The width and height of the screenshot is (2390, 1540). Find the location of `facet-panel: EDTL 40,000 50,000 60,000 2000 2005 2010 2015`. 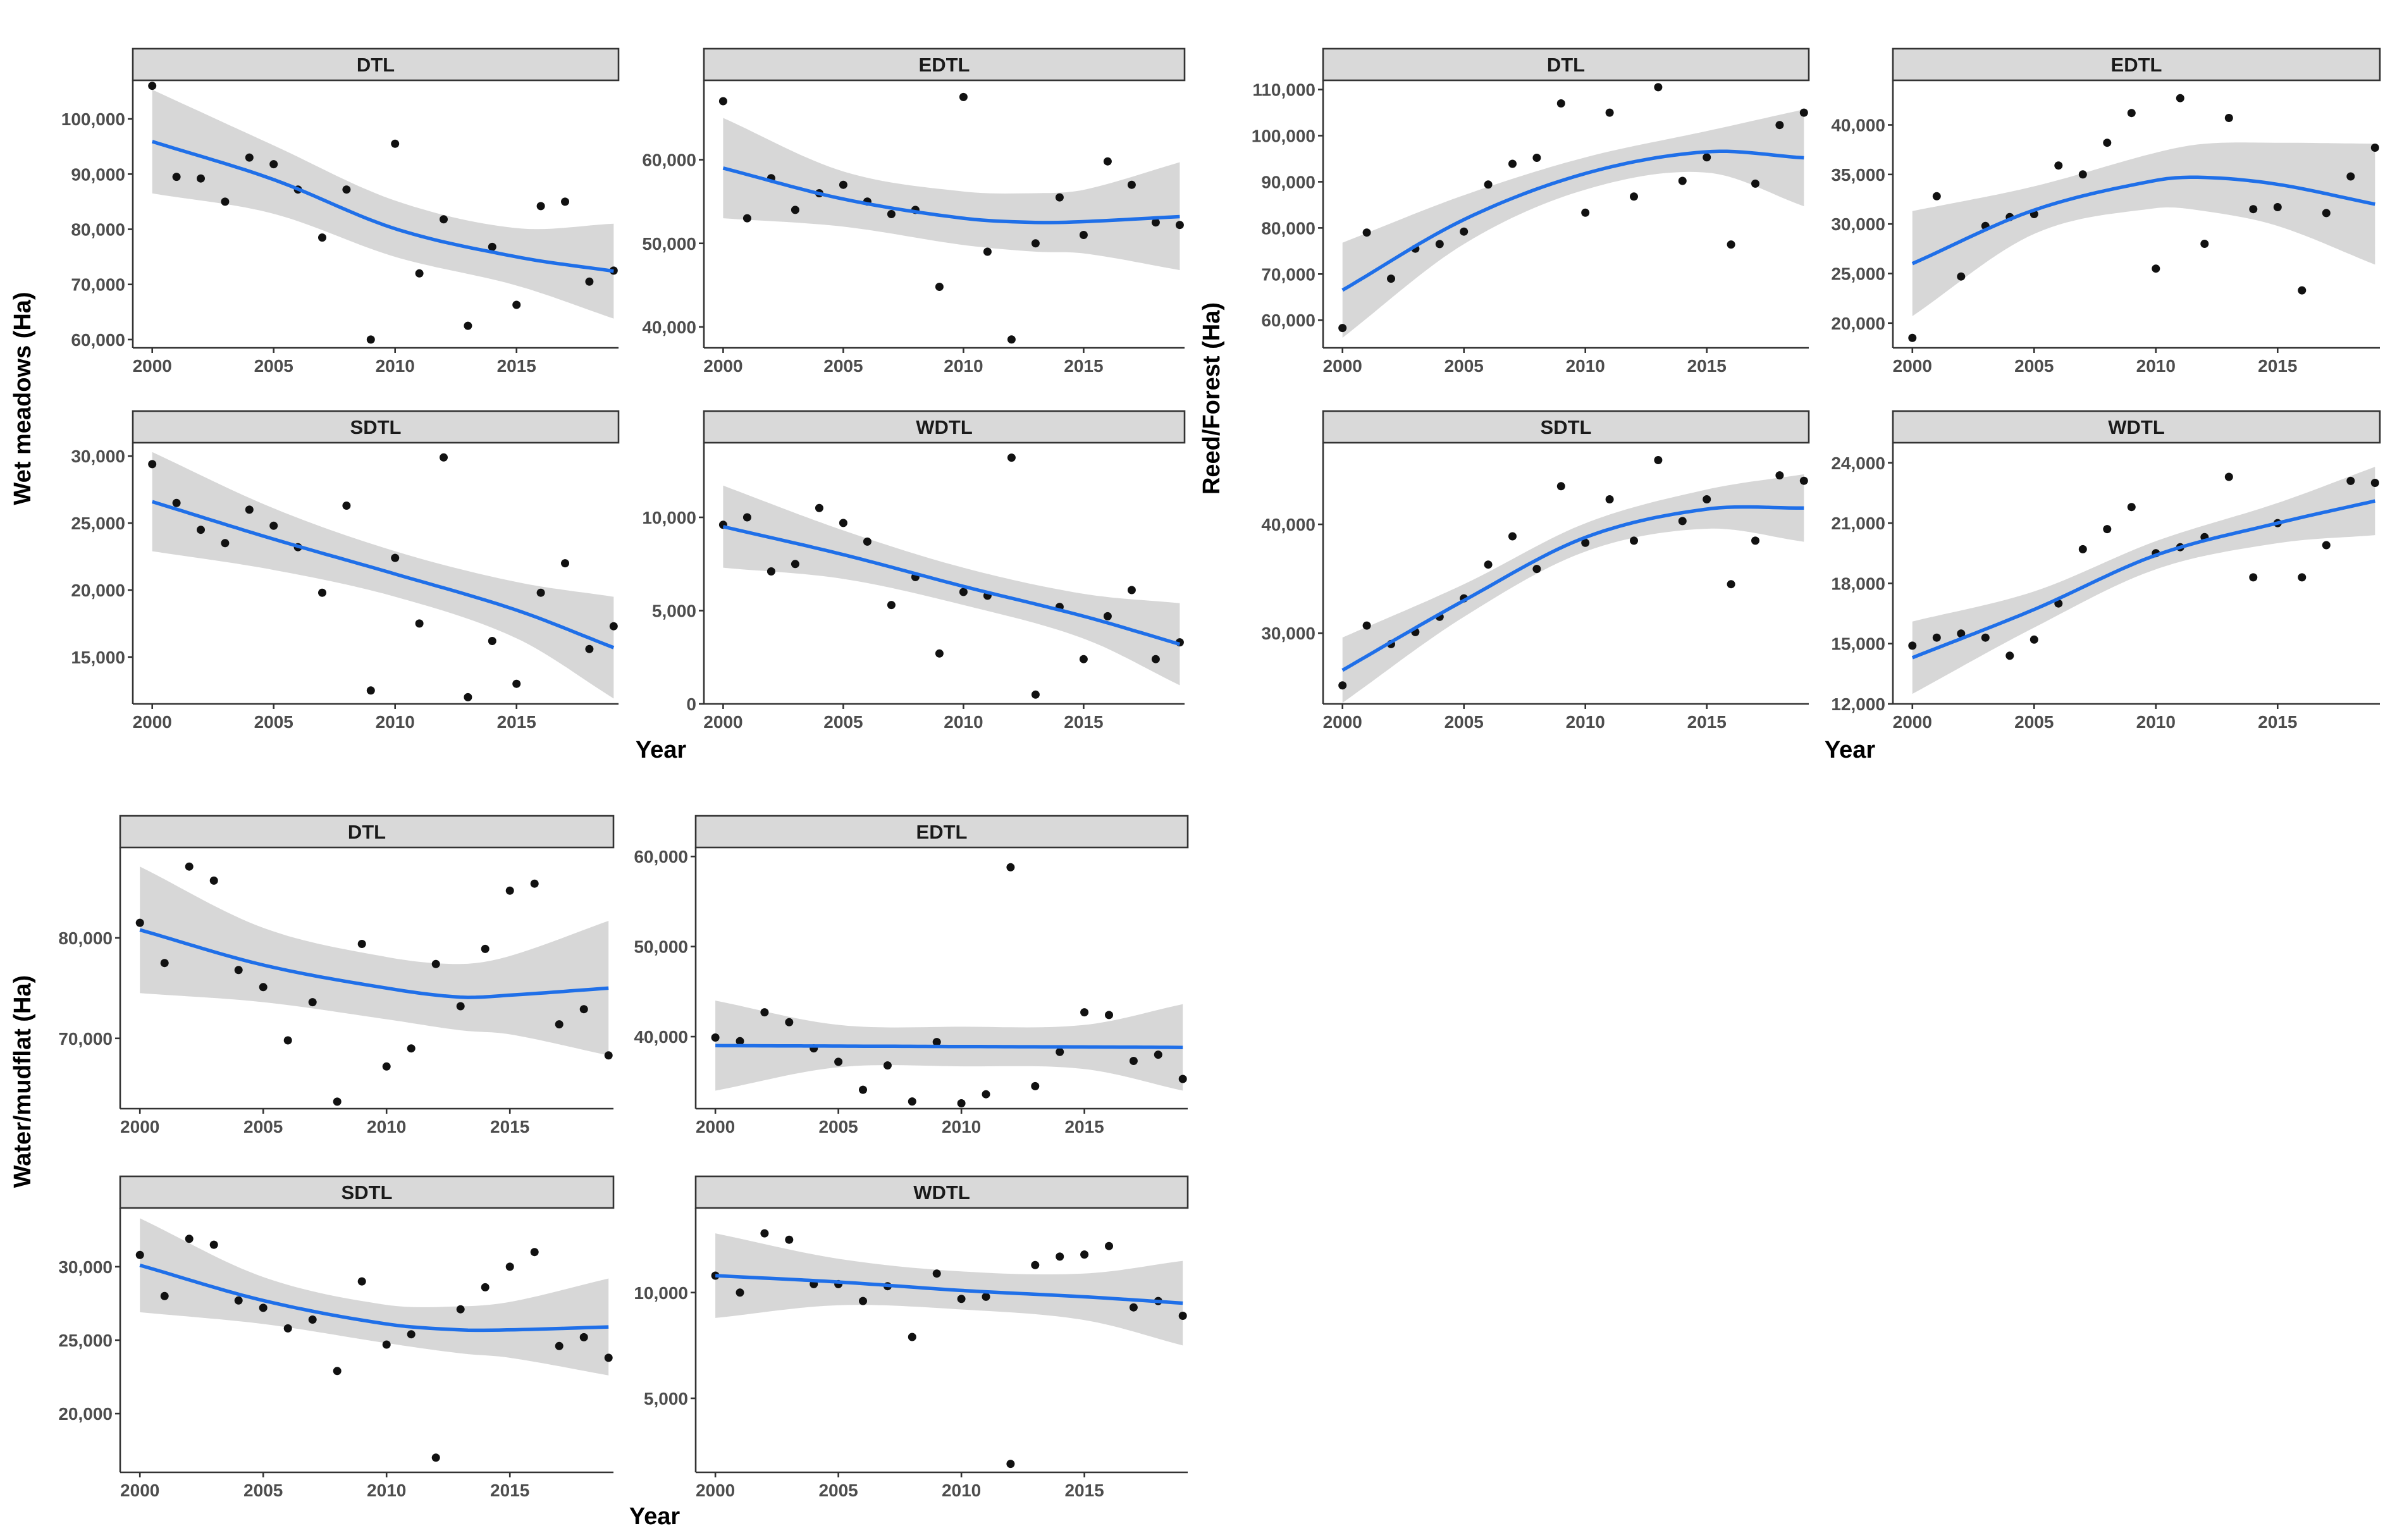

facet-panel: EDTL 40,000 50,000 60,000 2000 2005 2010 2015 is located at coordinates (914, 212).